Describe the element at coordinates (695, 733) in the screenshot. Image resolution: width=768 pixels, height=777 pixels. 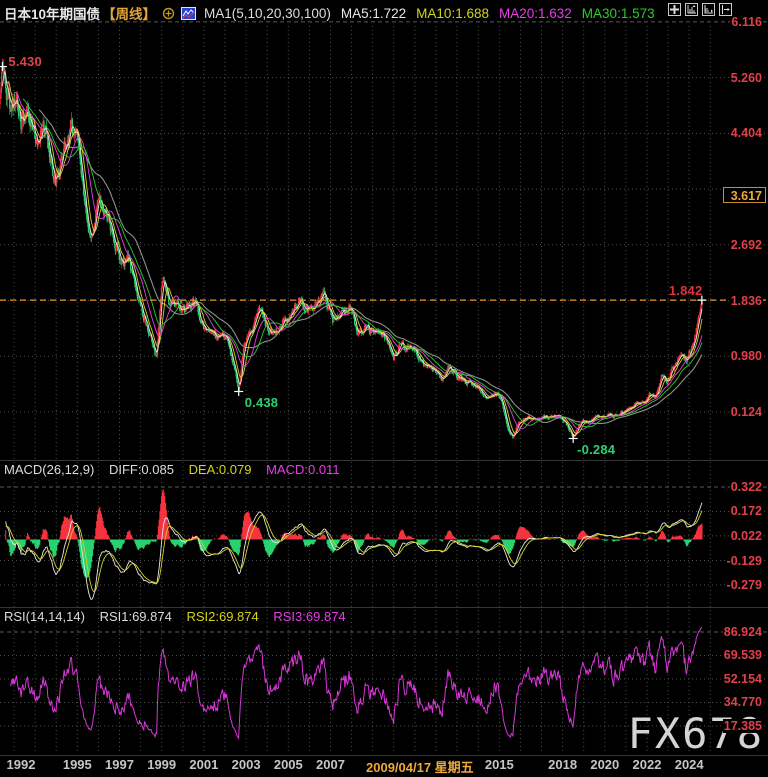
I see `watermark: FX678` at that location.